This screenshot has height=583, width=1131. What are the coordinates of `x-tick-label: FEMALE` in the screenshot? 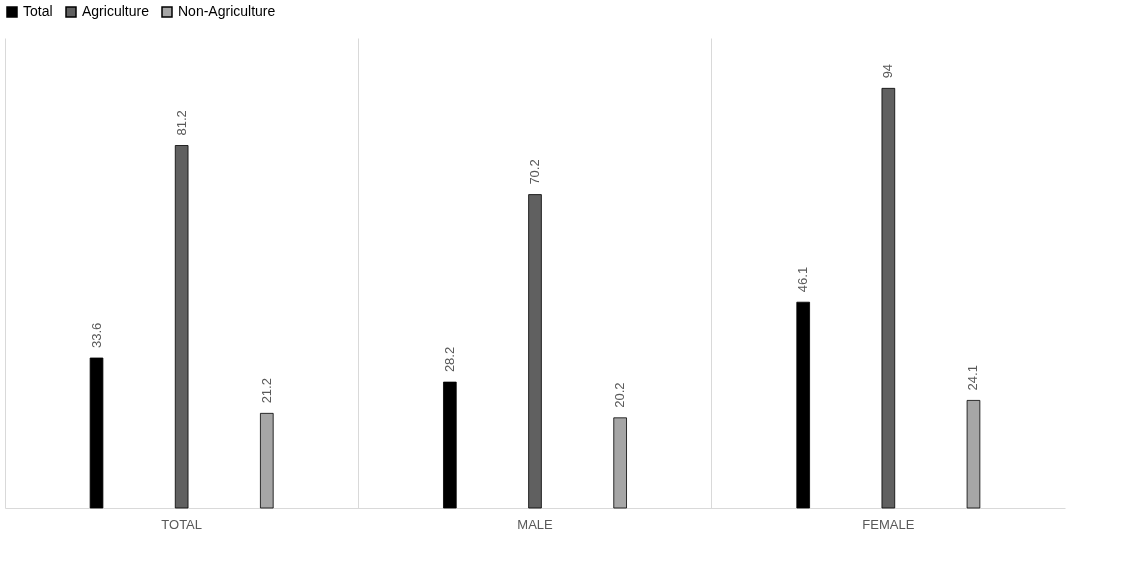 It's located at (888, 524).